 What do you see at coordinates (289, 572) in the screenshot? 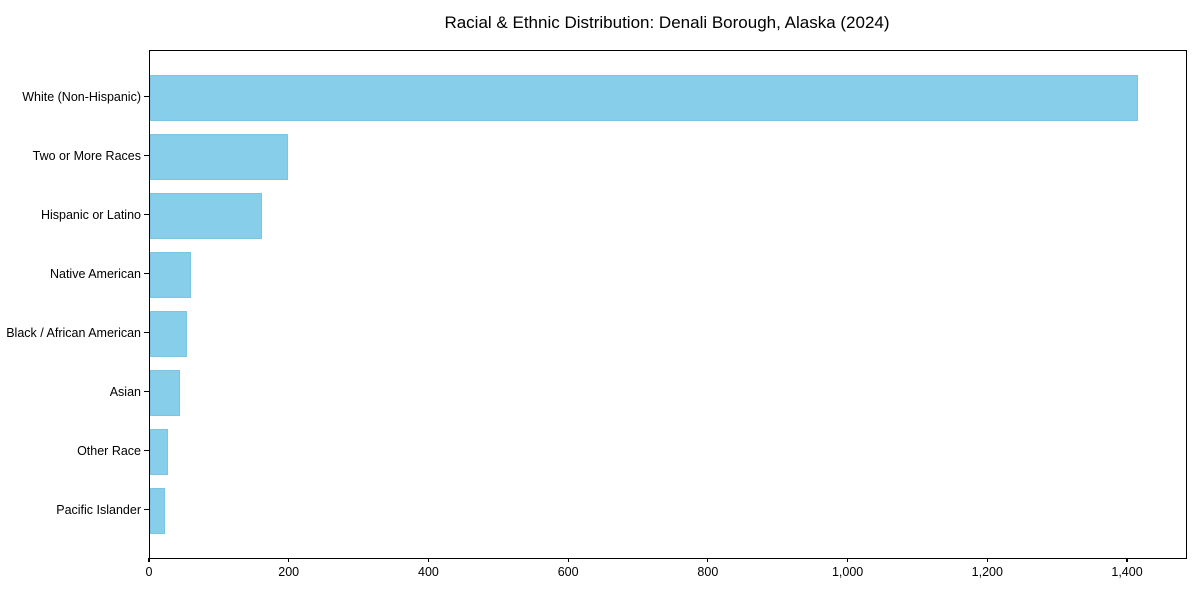
I see `x-tick-label-200: 200` at bounding box center [289, 572].